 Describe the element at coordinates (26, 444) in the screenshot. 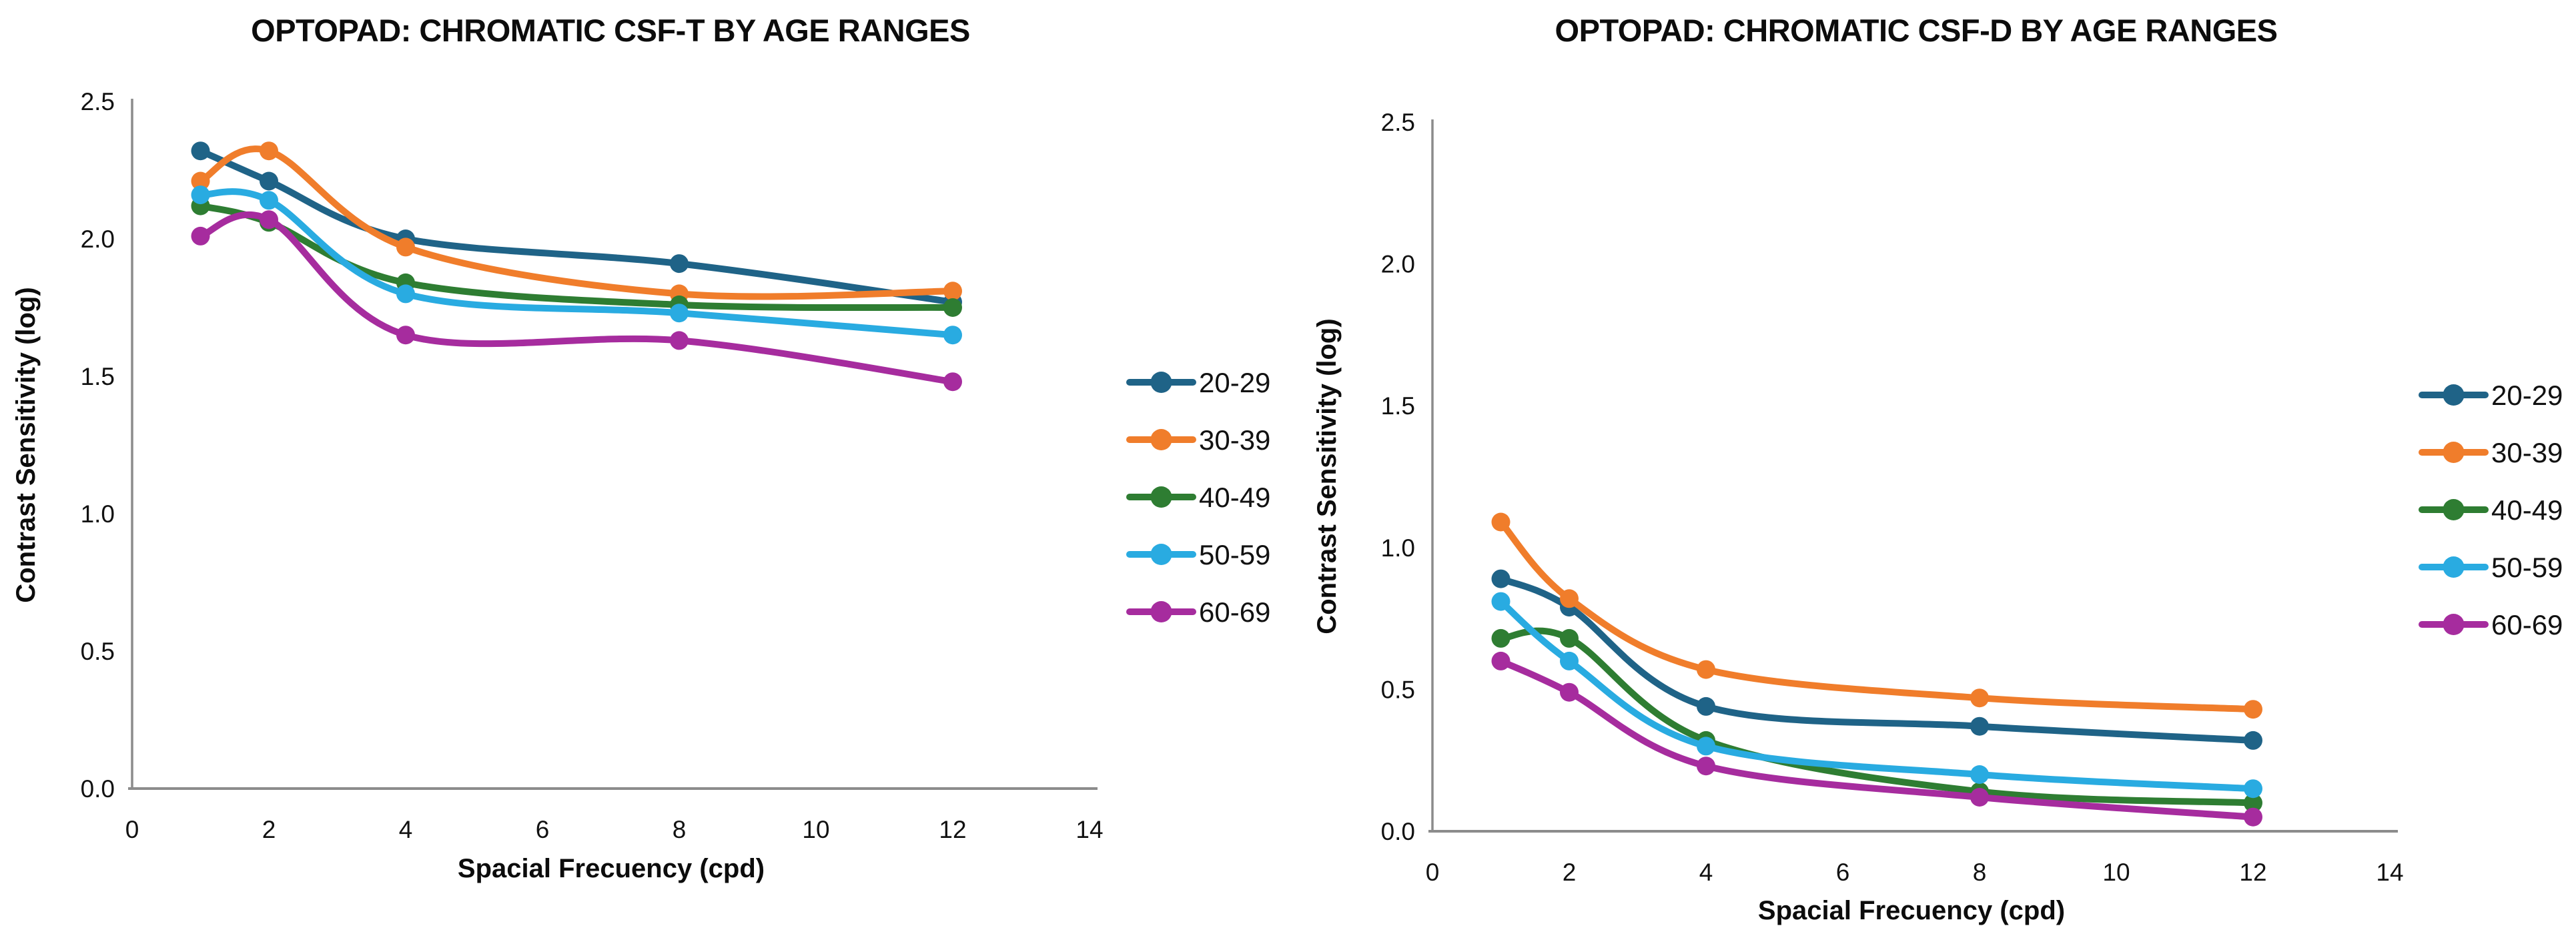

I see `y-axis-title-csf-t: Contrast Sensitivity (log)` at that location.